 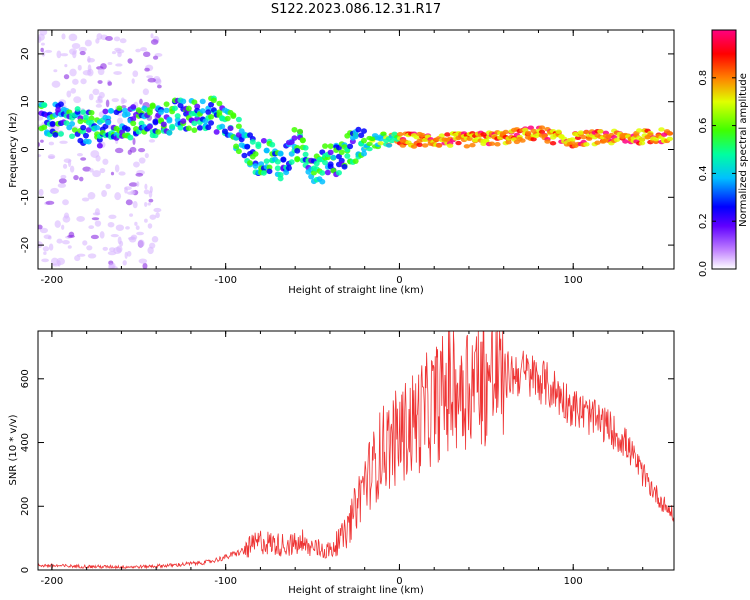 What do you see at coordinates (25, 149) in the screenshot?
I see `heatmap-ytick-label: 0` at bounding box center [25, 149].